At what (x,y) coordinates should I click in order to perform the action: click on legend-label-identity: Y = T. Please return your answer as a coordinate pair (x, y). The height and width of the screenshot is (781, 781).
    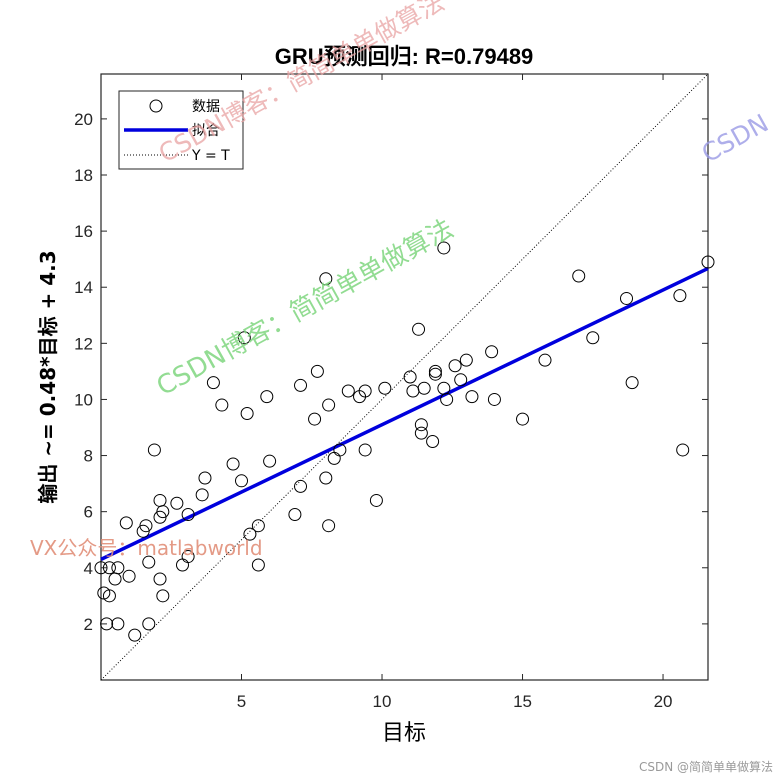
    Looking at the image, I should click on (210, 156).